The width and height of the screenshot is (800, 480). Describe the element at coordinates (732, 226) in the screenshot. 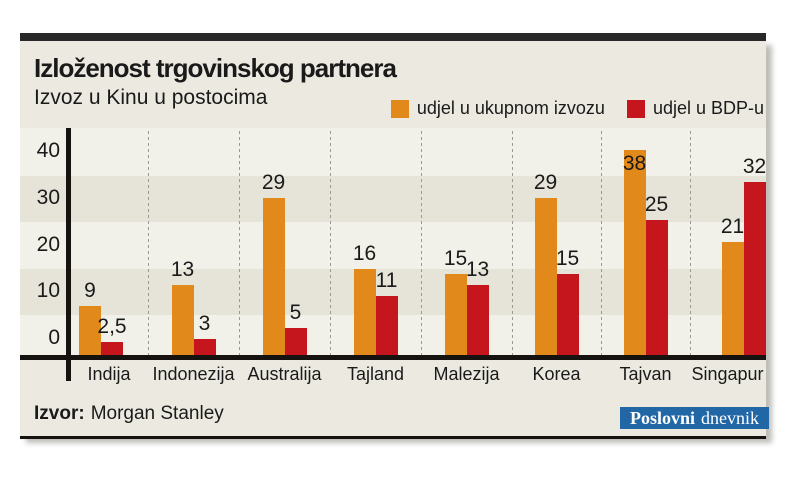

I see `bar-value-label: 21` at that location.